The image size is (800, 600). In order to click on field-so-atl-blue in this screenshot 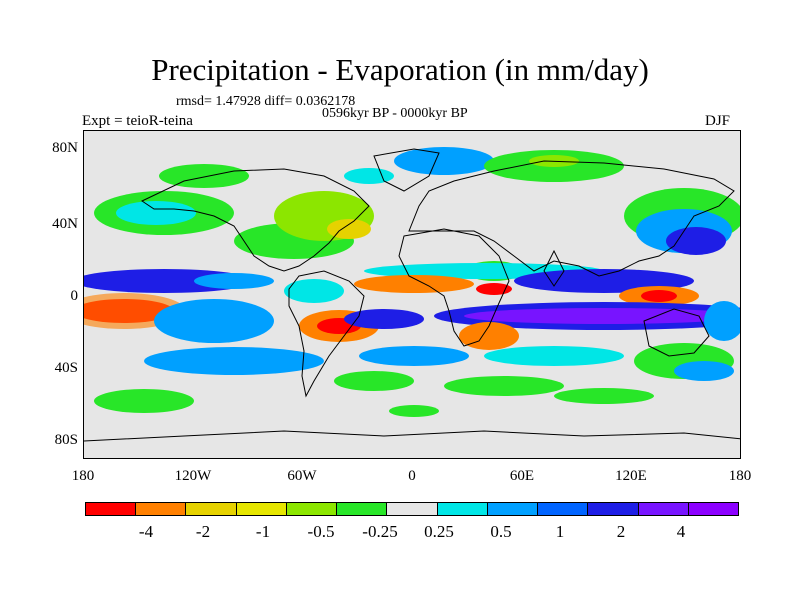, I will do `click(414, 356)`.